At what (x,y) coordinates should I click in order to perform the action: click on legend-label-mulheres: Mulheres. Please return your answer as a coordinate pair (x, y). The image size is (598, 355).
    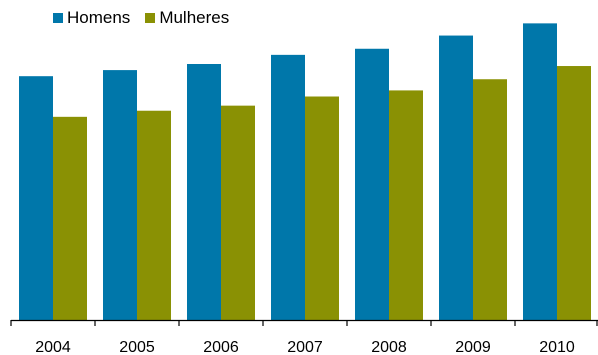
    Looking at the image, I should click on (194, 17).